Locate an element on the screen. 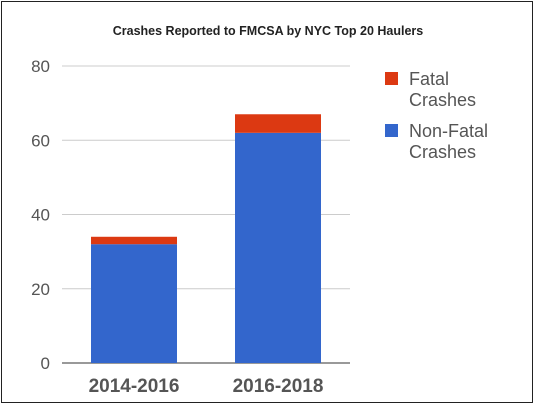 The image size is (536, 406). legend-label: Non-Fatal Crashes is located at coordinates (448, 141).